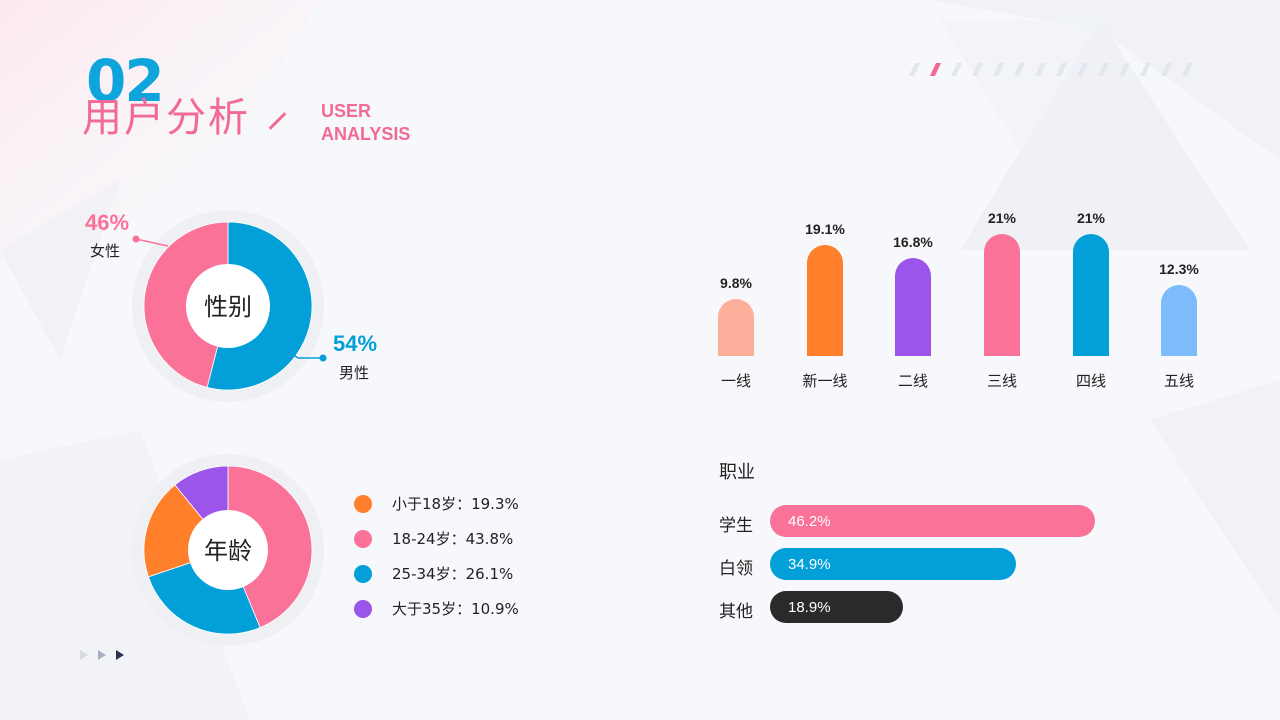 The width and height of the screenshot is (1280, 720). I want to click on city-category-label: 三线, so click(1001, 381).